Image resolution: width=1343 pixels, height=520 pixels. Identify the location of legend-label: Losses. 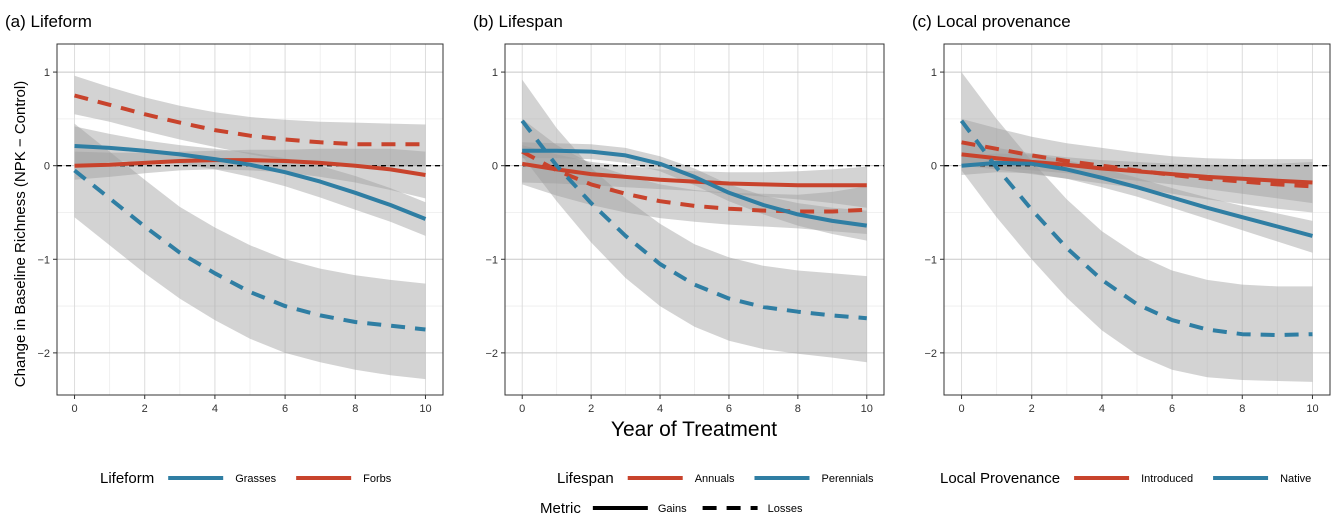
(785, 509).